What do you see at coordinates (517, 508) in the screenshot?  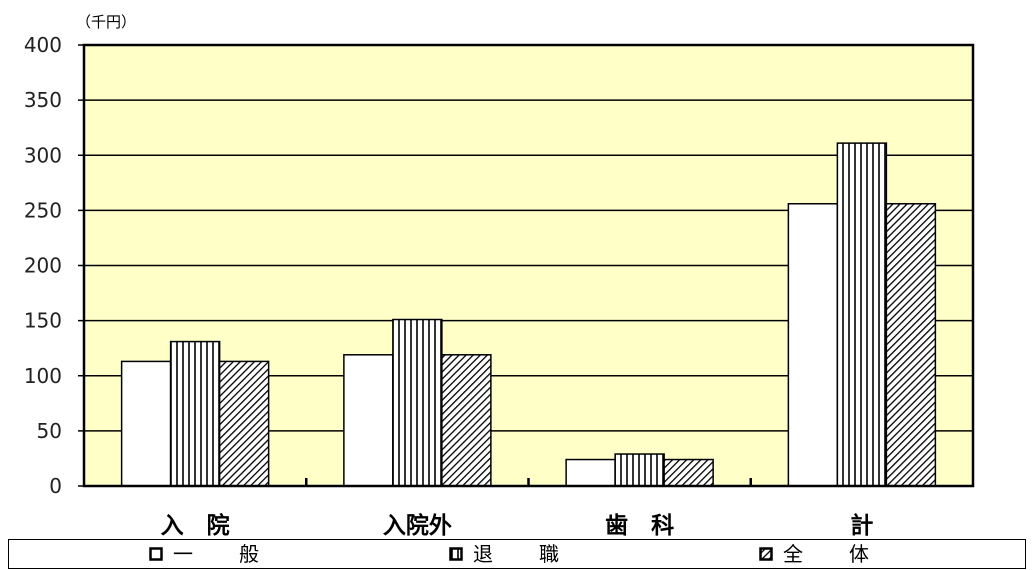 I see `category-labels: 入 院 入院外 歯 科 計` at bounding box center [517, 508].